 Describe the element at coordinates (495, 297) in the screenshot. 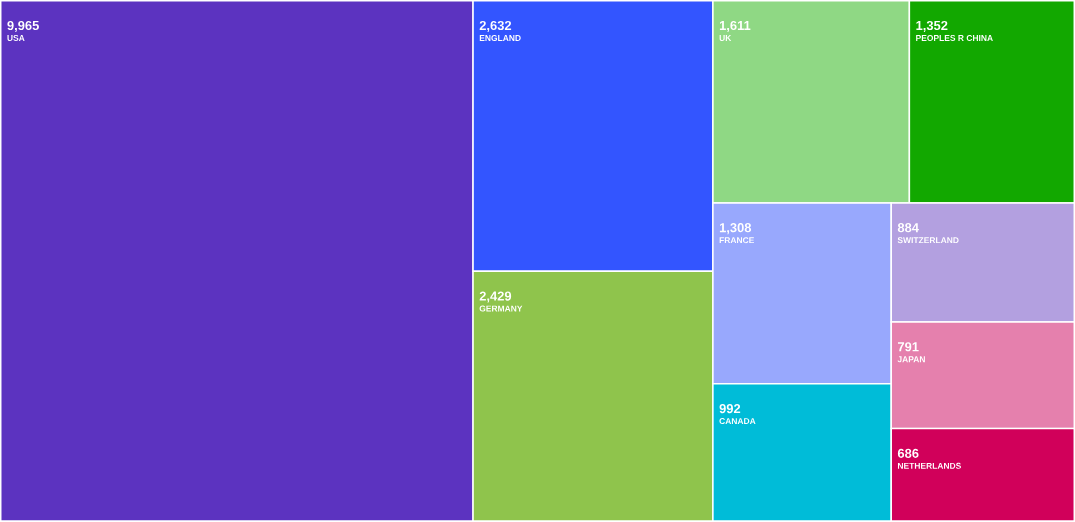

I see `data-label: 2,429` at that location.